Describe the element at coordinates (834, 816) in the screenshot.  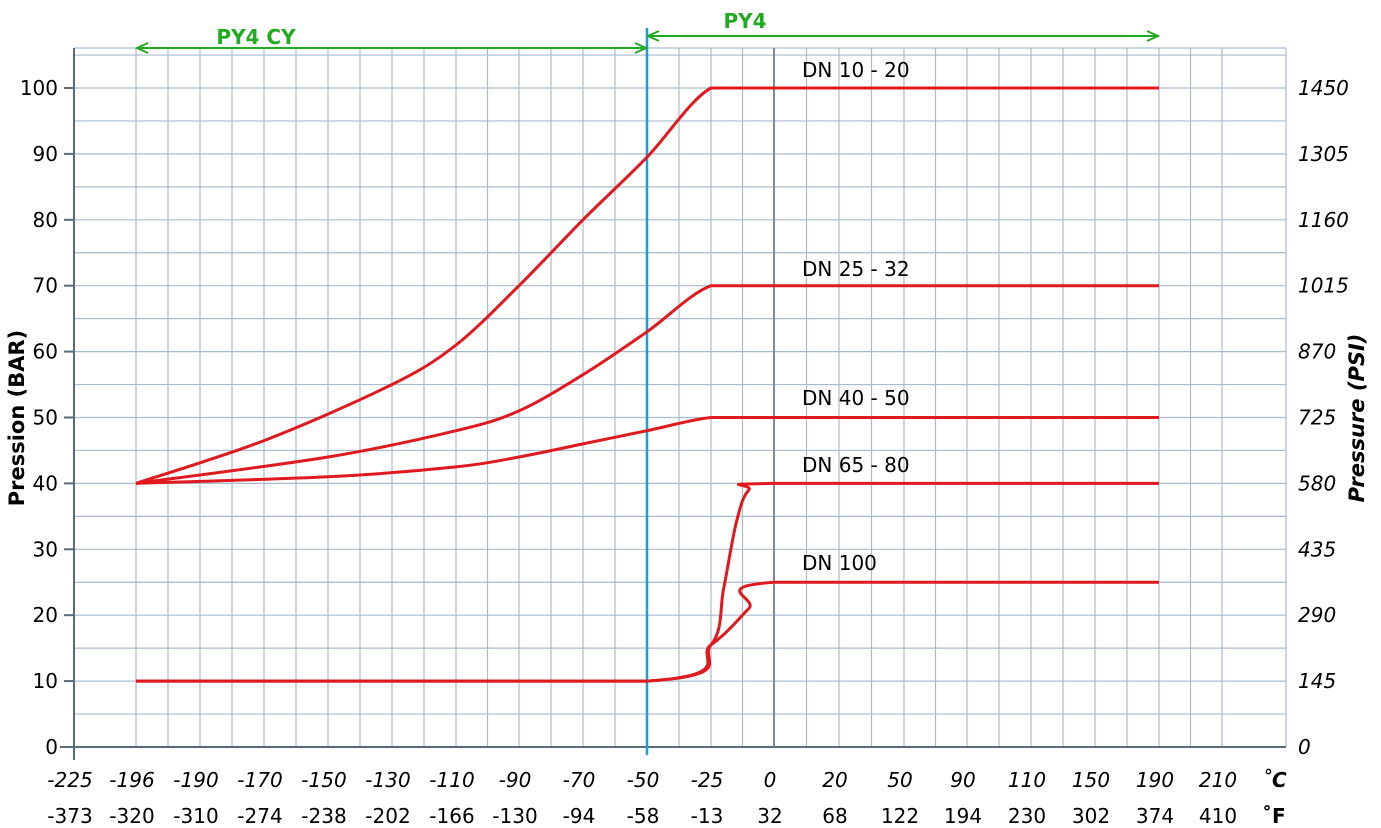
I see `x-tick-label-fahrenheit: 68` at that location.